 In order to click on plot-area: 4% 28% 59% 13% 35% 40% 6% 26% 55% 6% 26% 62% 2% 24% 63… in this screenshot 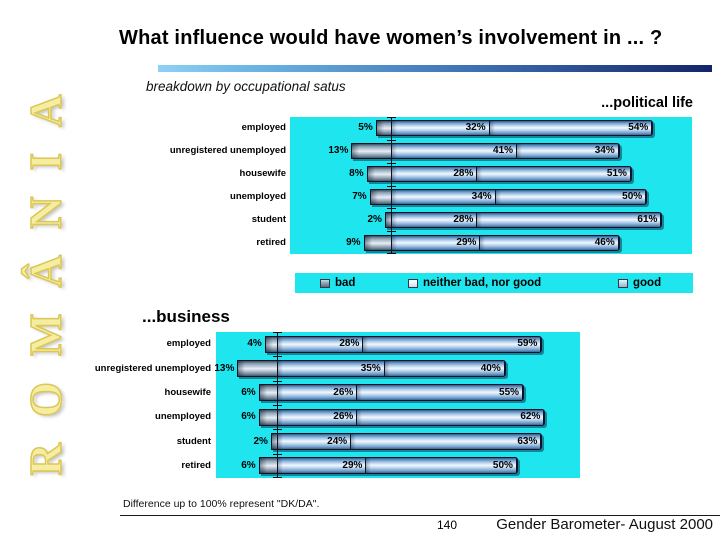, I will do `click(397, 405)`.